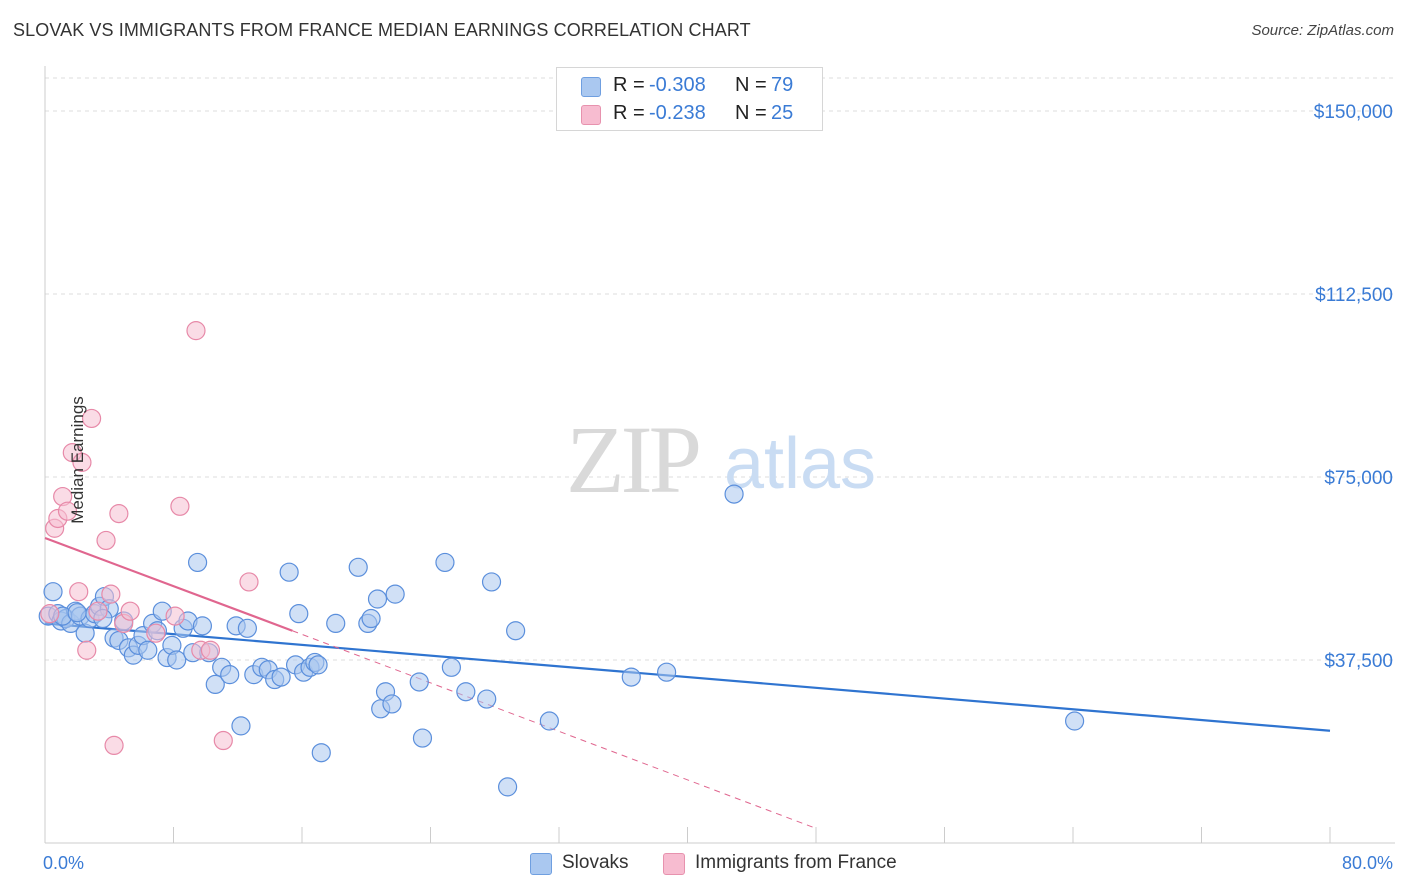  What do you see at coordinates (721, 459) in the screenshot?
I see `watermark: ZIP atlas` at bounding box center [721, 459].